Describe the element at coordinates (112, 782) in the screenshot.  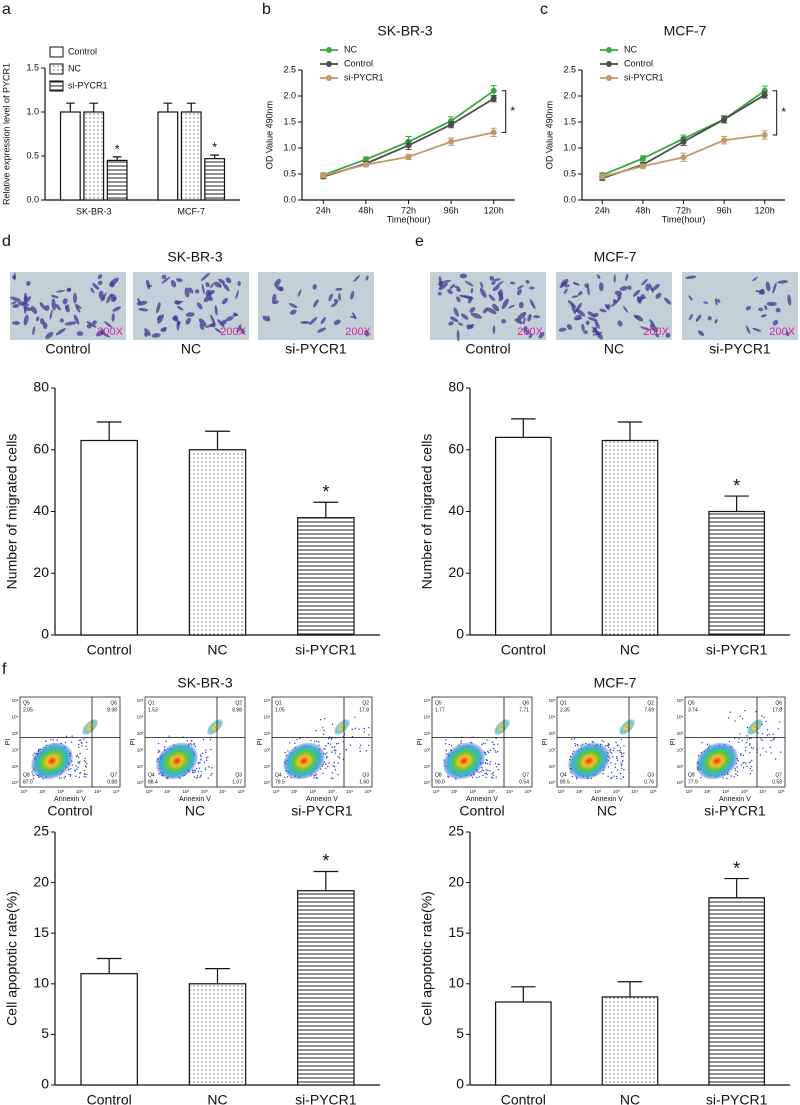
I see `quadrant-value: 0.88` at that location.